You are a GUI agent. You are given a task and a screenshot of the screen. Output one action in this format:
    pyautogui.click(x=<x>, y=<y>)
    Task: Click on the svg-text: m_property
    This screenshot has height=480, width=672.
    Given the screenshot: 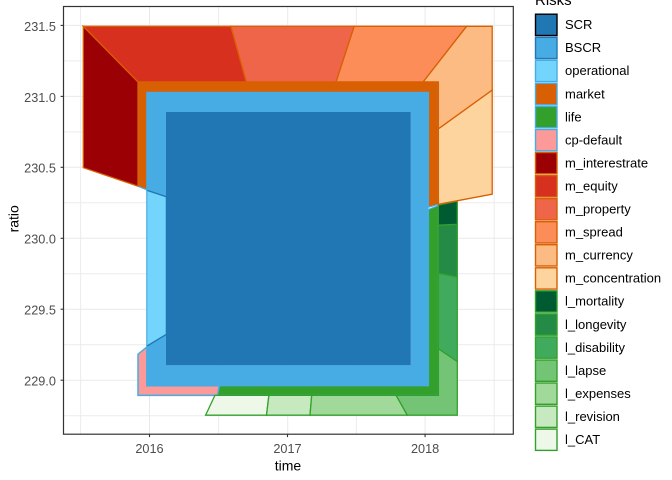 What is the action you would take?
    pyautogui.click(x=598, y=209)
    